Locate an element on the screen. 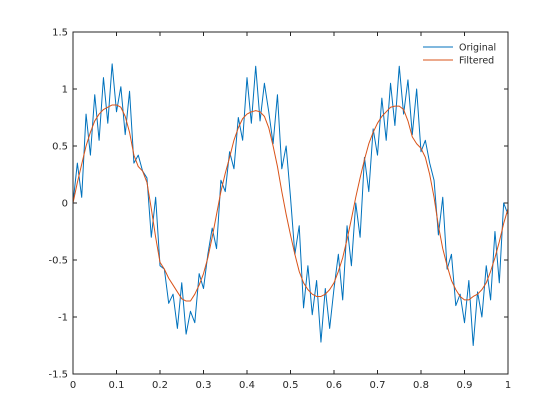 This screenshot has width=560, height=420. x-tick-label: 0 is located at coordinates (73, 385).